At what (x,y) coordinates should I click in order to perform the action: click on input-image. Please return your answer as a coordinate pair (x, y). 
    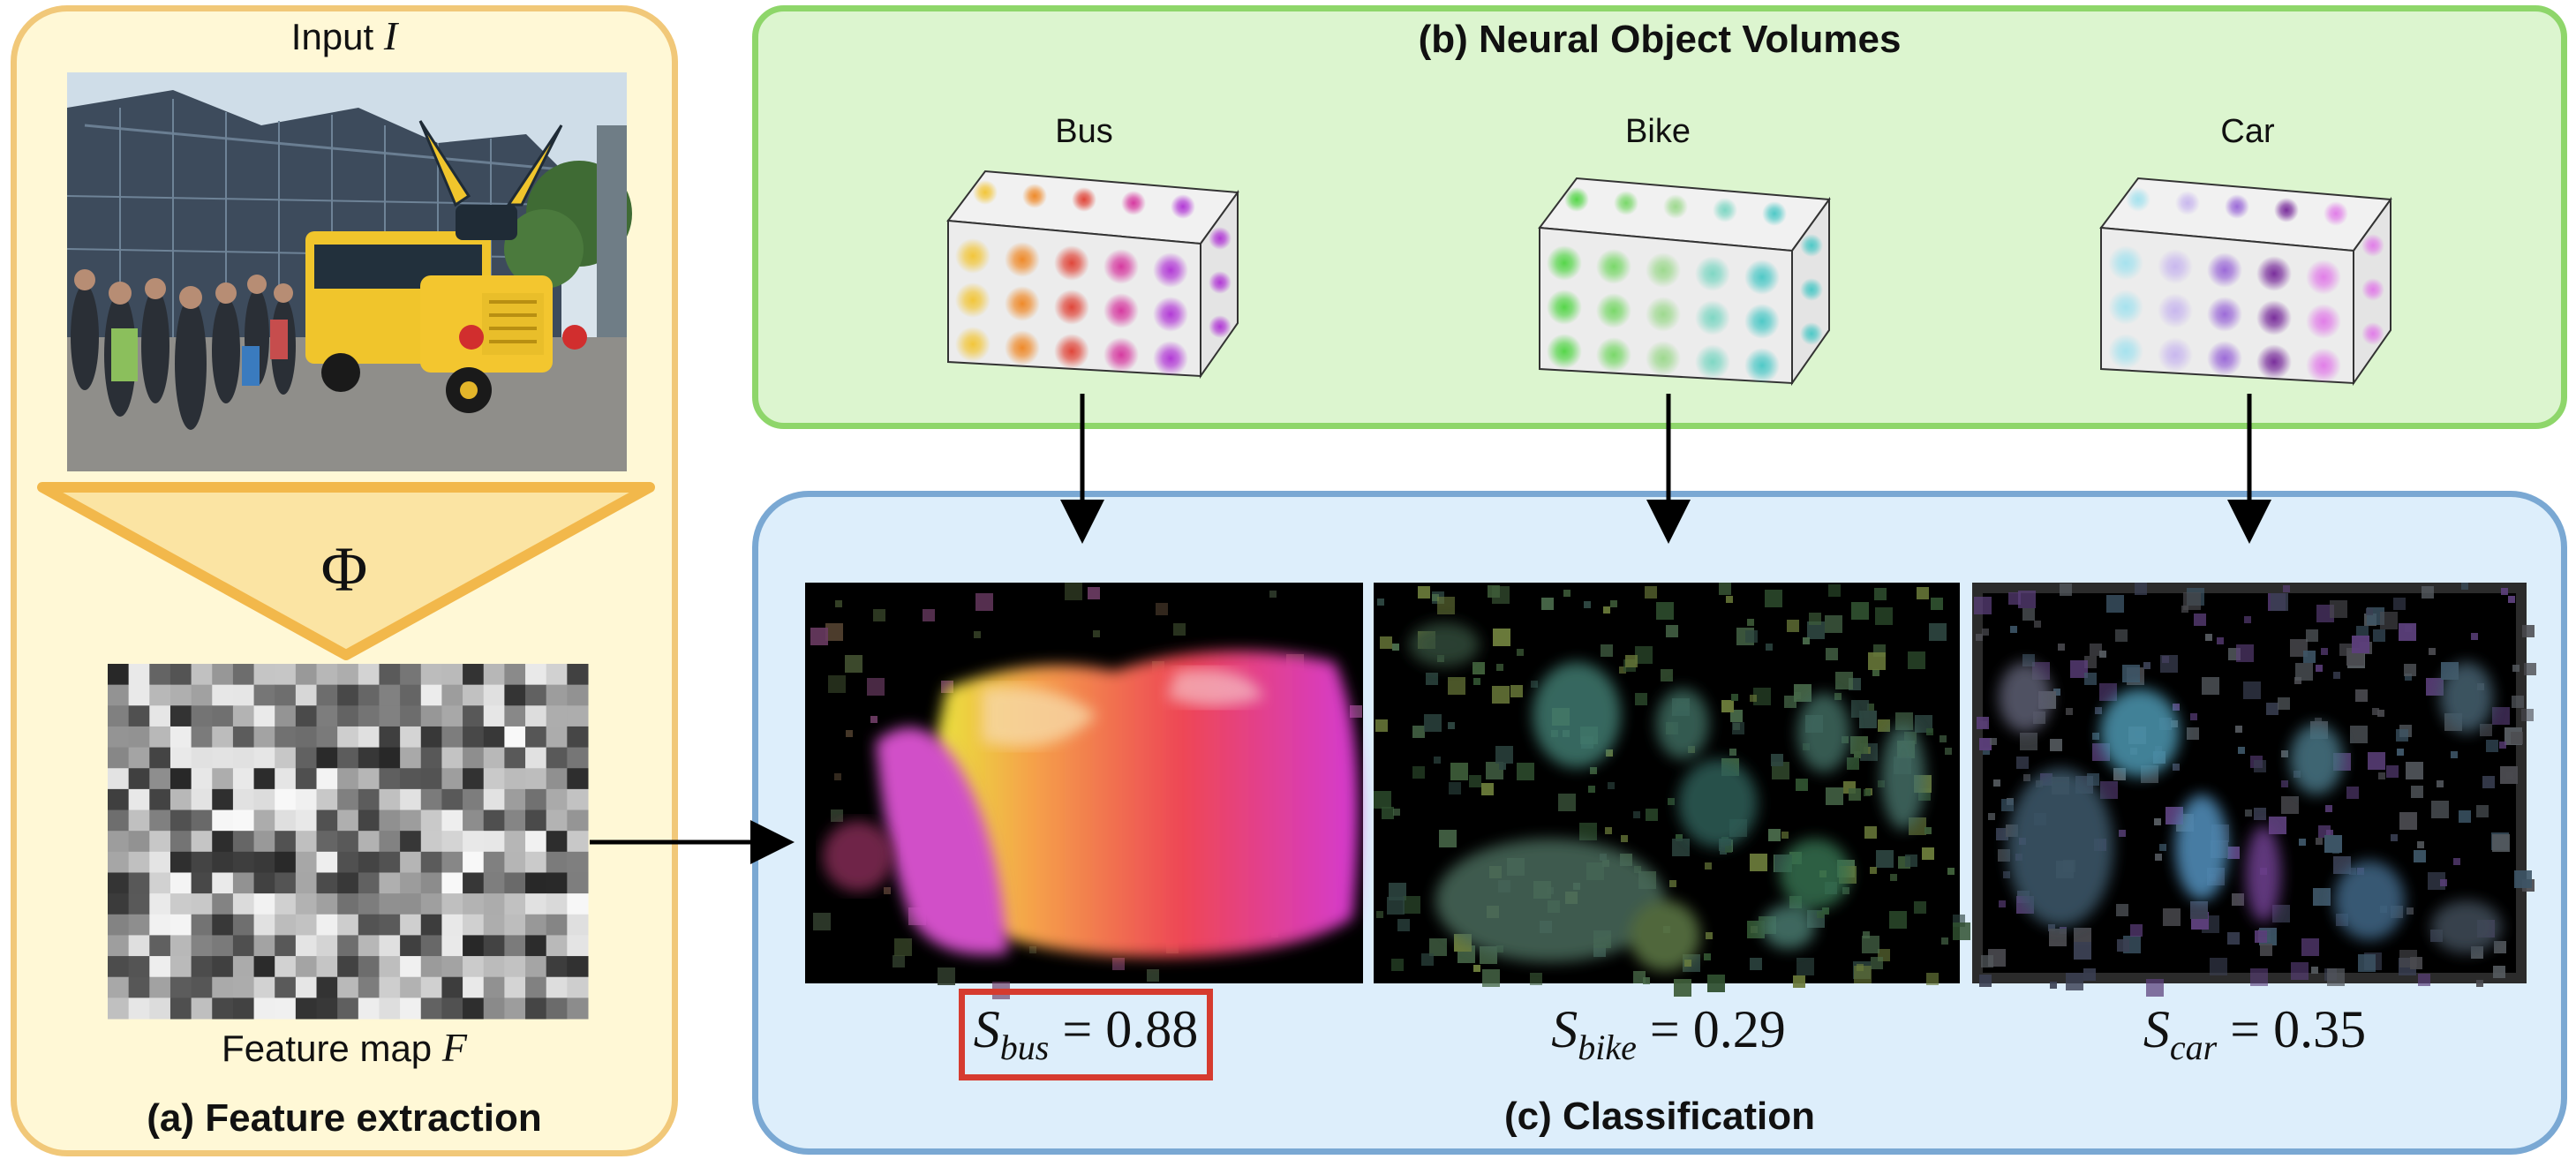
    Looking at the image, I should click on (349, 271).